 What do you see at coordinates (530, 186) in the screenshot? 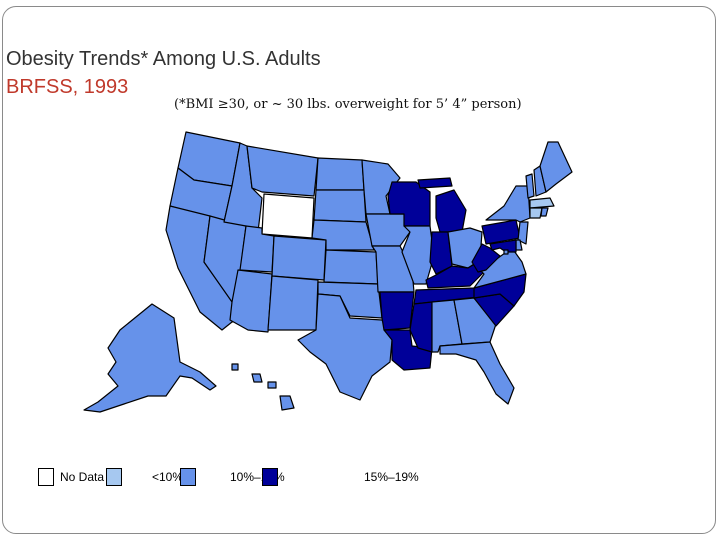
I see `state-vt` at bounding box center [530, 186].